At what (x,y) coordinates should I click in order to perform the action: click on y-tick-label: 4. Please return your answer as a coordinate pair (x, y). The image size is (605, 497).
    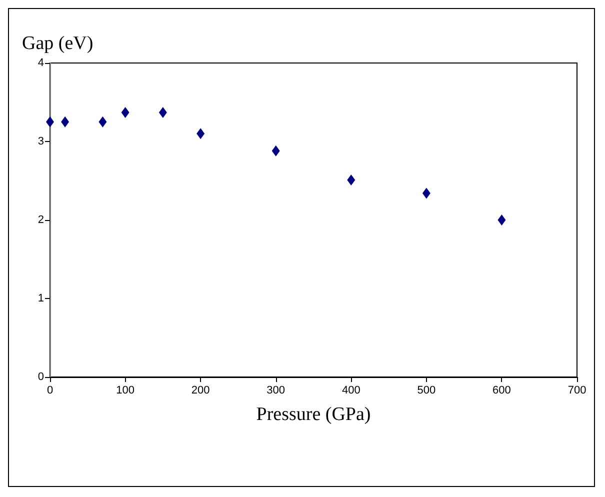
    Looking at the image, I should click on (41, 63).